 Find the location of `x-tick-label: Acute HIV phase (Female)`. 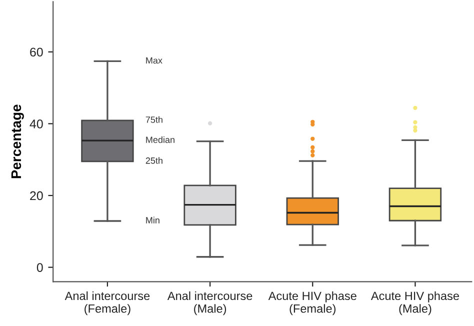

x-tick-label: Acute HIV phase (Female) is located at coordinates (312, 303).